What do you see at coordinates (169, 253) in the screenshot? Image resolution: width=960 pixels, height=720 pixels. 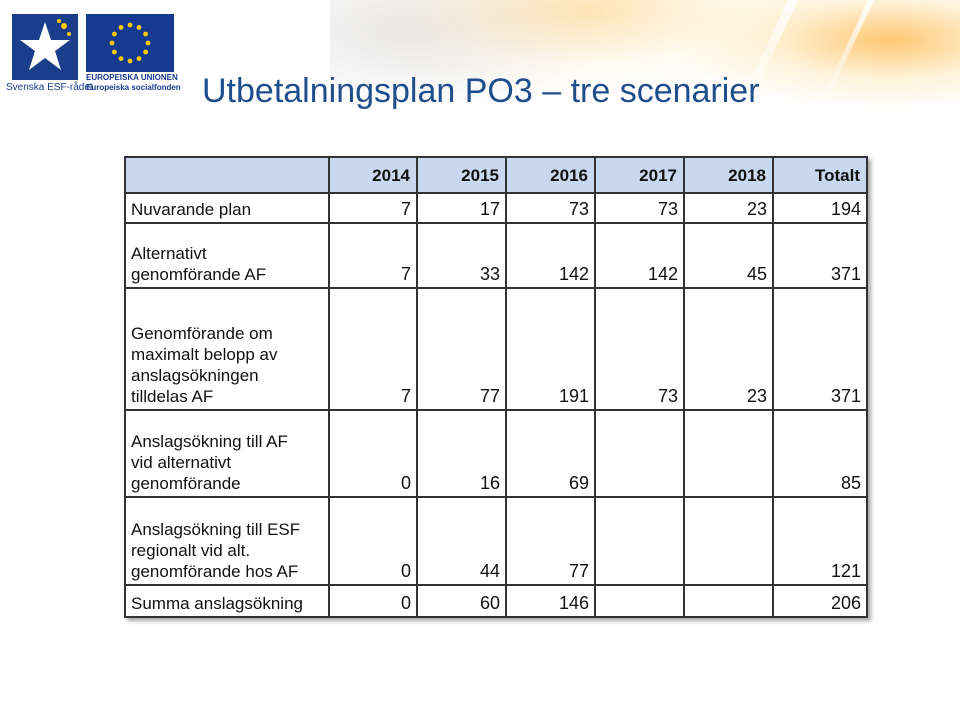 I see `row-label-line: Alternativt` at bounding box center [169, 253].